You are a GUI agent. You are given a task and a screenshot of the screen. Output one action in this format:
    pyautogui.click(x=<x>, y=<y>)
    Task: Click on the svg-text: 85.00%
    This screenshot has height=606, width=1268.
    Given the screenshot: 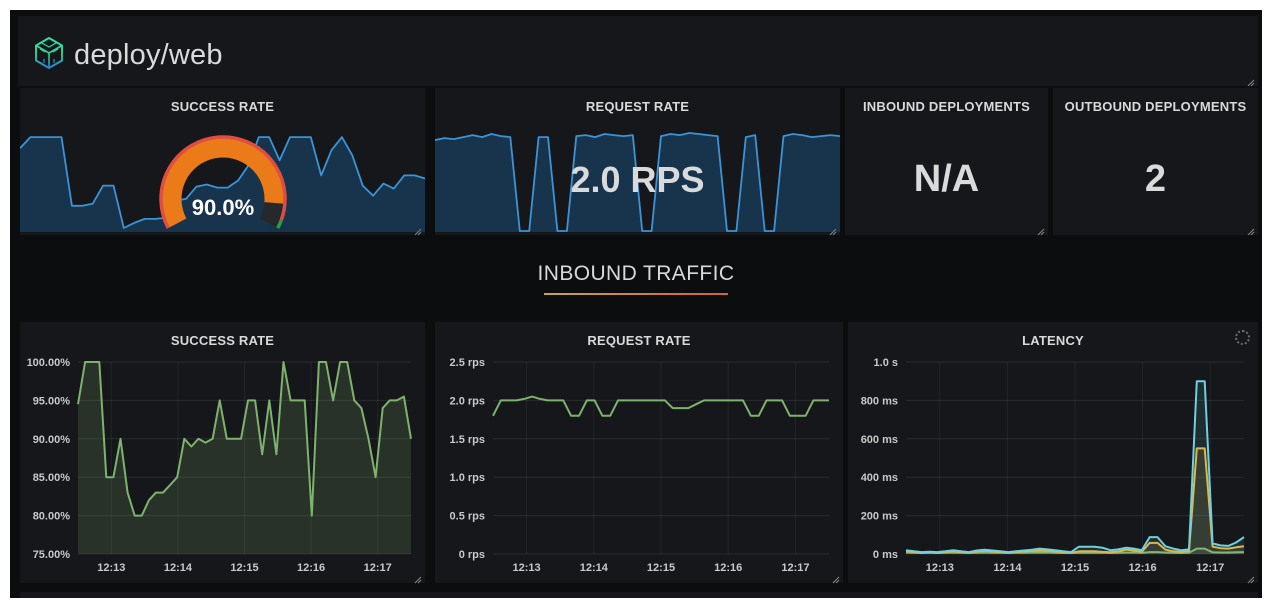 What is the action you would take?
    pyautogui.click(x=52, y=478)
    